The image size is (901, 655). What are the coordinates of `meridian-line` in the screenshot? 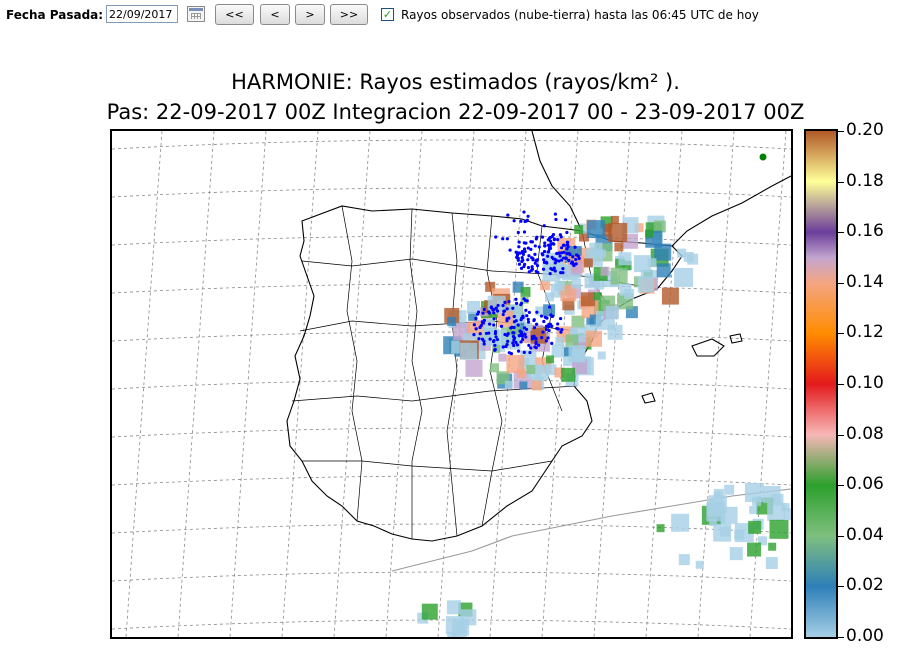 It's located at (352, 384).